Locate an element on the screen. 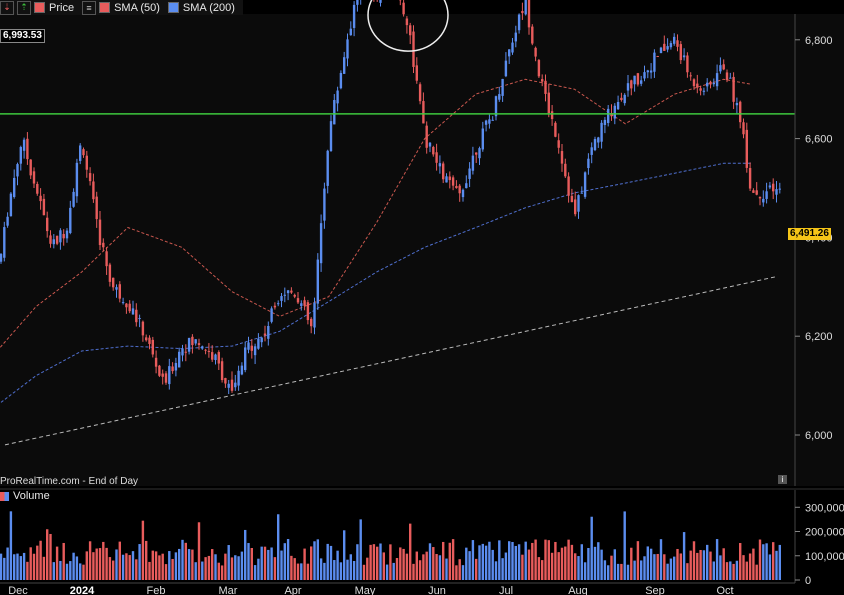 The height and width of the screenshot is (595, 844). legend-sma200: SMA (200) is located at coordinates (201, 8).